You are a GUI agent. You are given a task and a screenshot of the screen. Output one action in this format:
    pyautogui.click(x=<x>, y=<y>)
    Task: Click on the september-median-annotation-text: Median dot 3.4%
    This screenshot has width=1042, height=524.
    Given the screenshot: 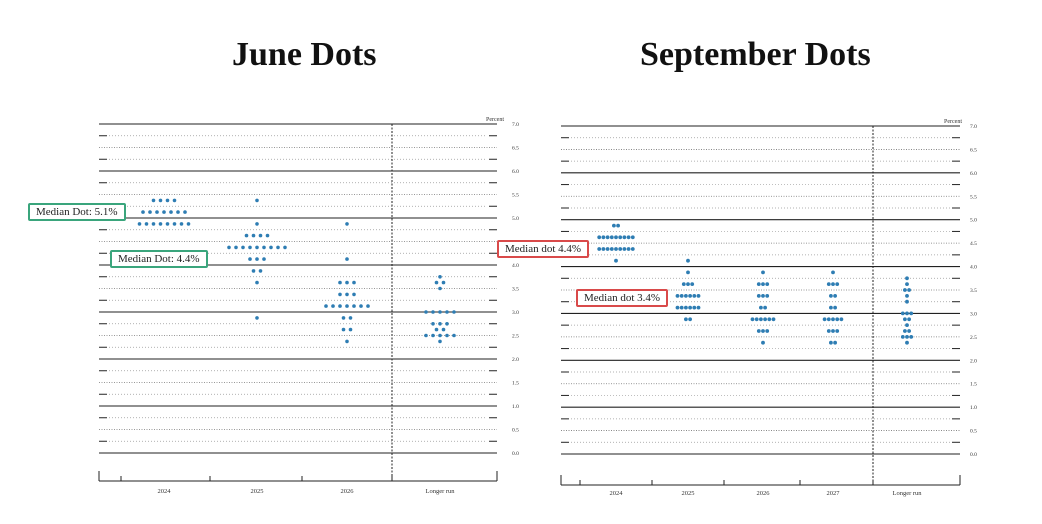 What is the action you would take?
    pyautogui.click(x=622, y=298)
    